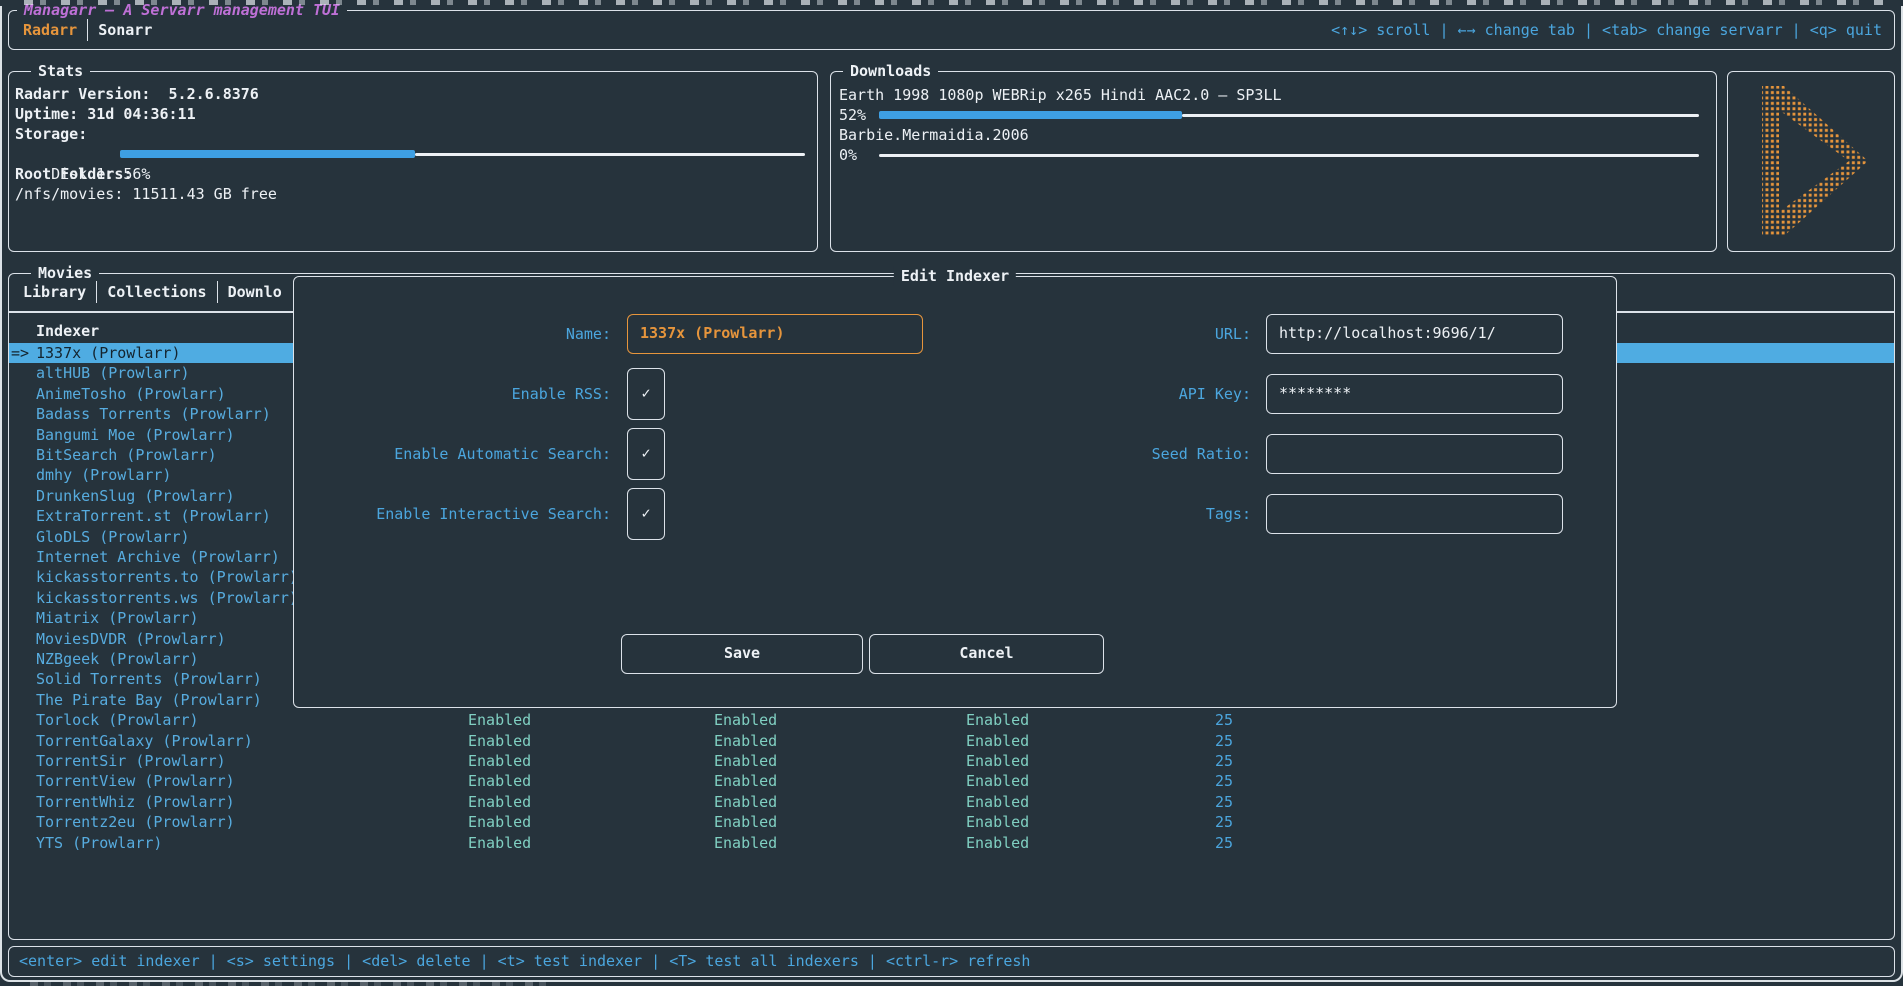 The height and width of the screenshot is (986, 1903). I want to click on indexer-name-cell: BitSearch (Prowlarr), so click(126, 455).